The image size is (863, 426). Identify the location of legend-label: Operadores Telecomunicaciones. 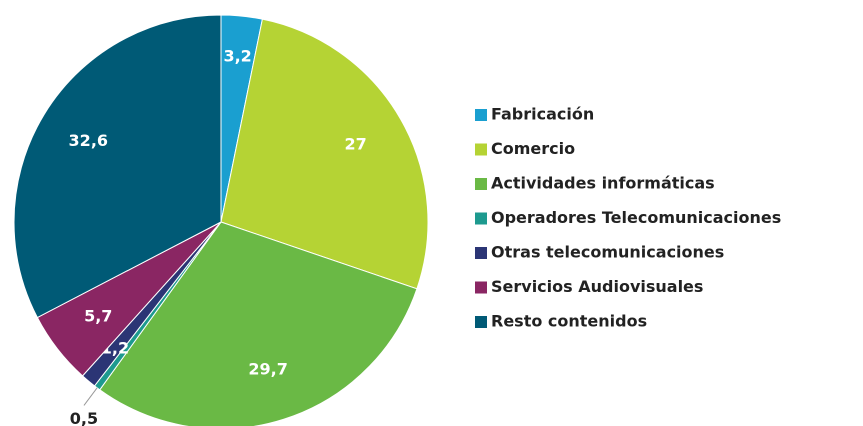
(636, 217).